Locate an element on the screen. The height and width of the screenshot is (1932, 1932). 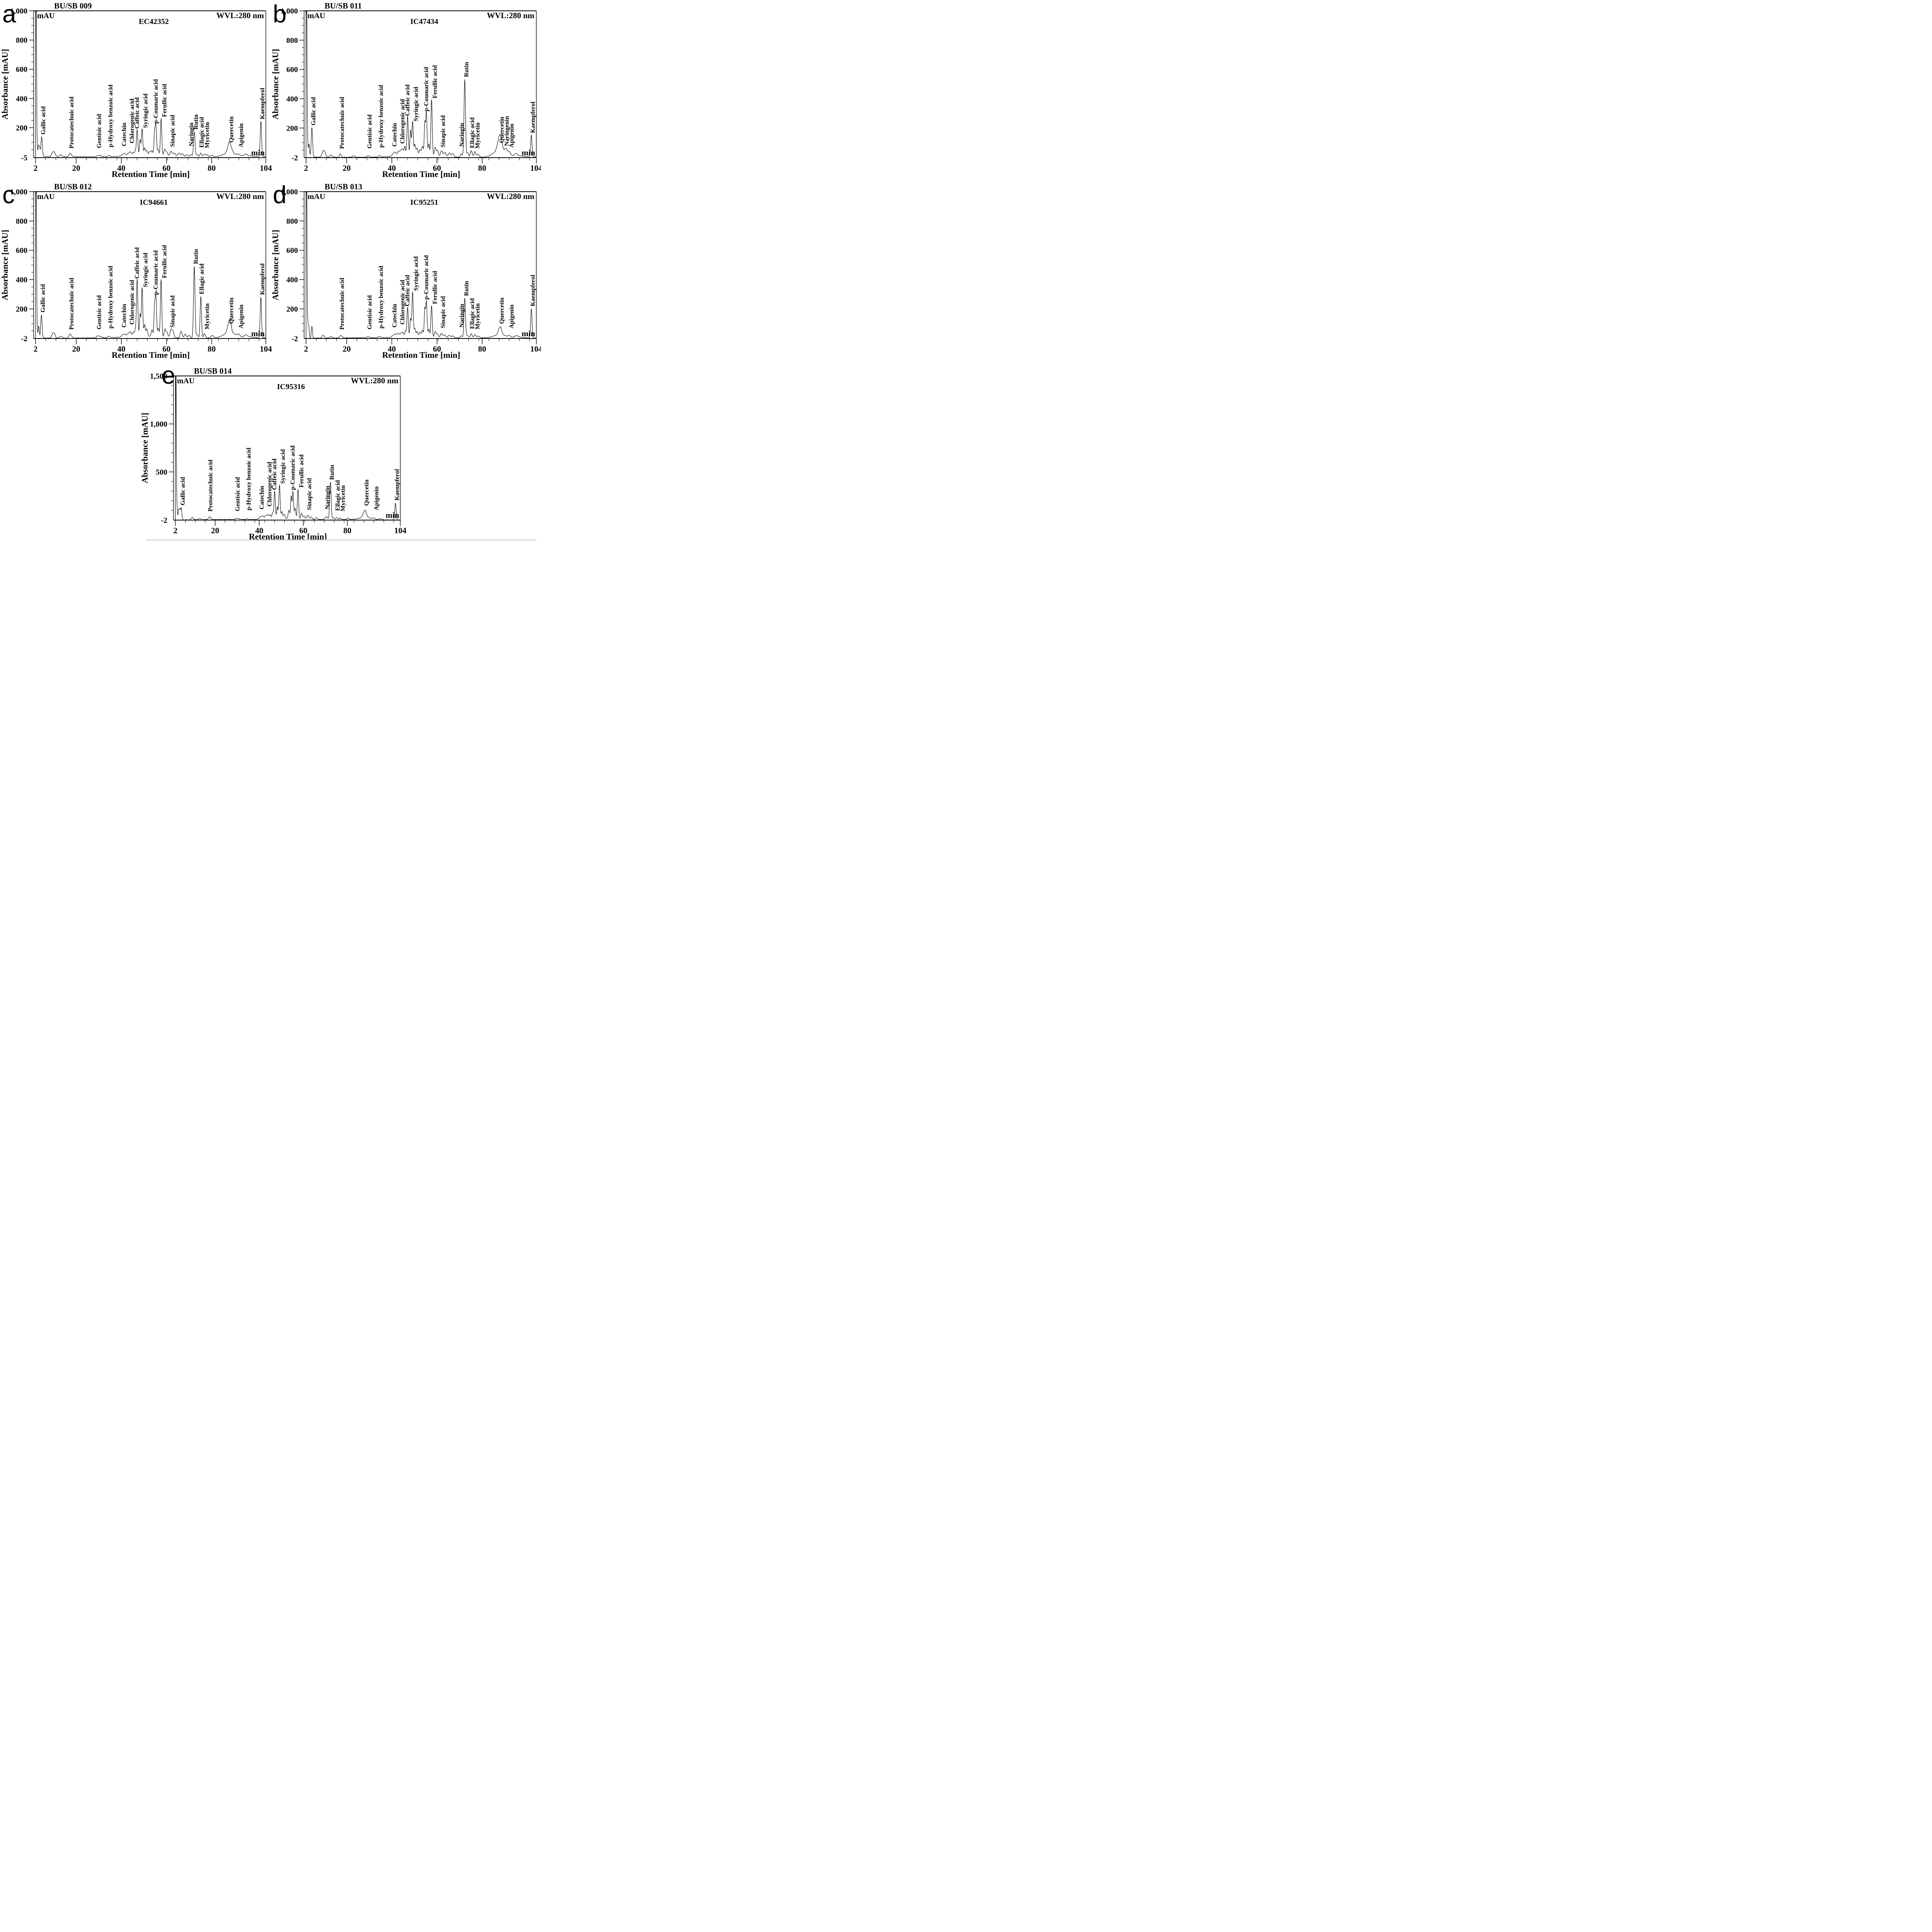
peak-label-kaempferol-c: Kaempferol is located at coordinates (262, 279).